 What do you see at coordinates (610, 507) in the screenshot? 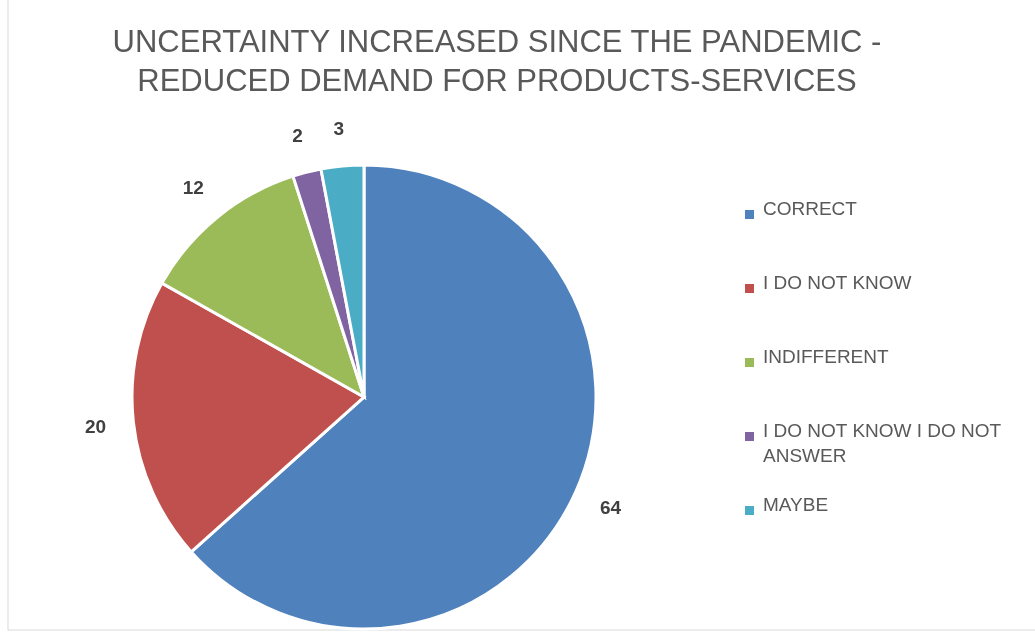
I see `data-label: 64` at bounding box center [610, 507].